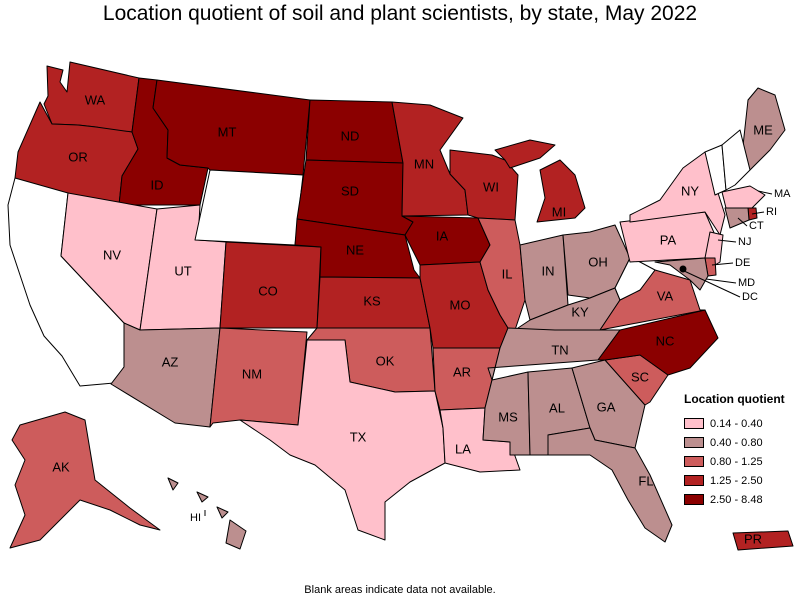 The height and width of the screenshot is (600, 800). Describe the element at coordinates (758, 213) in the screenshot. I see `callout-line-ri` at that location.